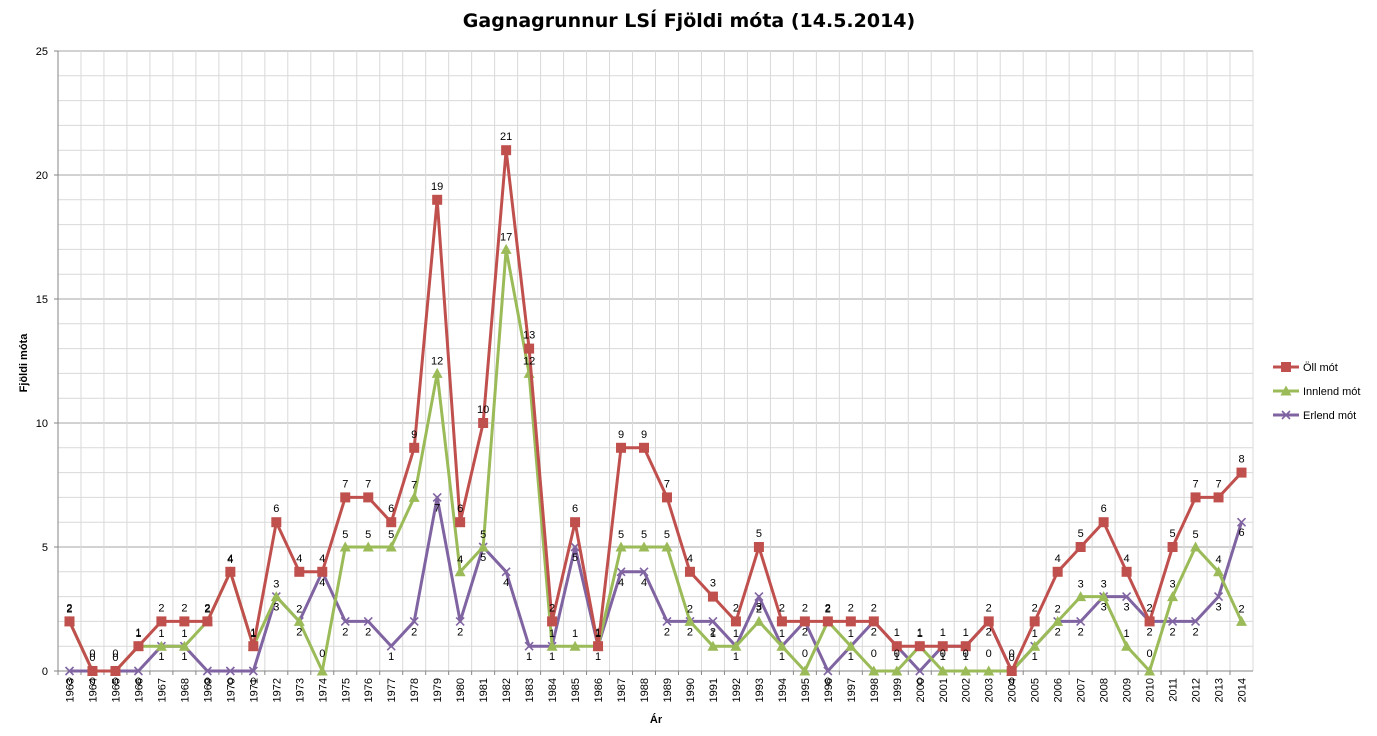 Image resolution: width=1377 pixels, height=736 pixels. I want to click on data-label: 7, so click(1218, 484).